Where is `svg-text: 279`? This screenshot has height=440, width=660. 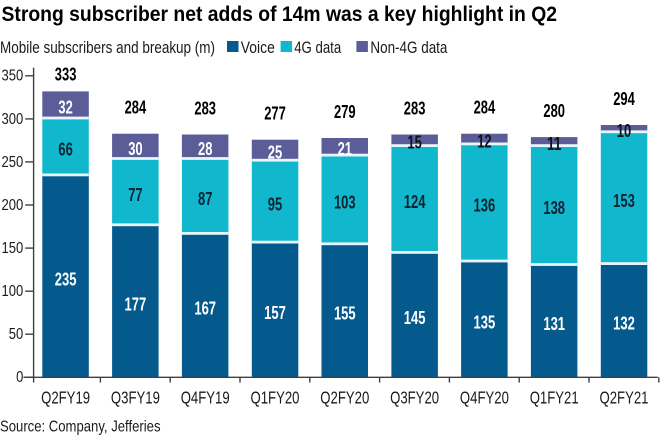
svg-text: 279 is located at coordinates (345, 112).